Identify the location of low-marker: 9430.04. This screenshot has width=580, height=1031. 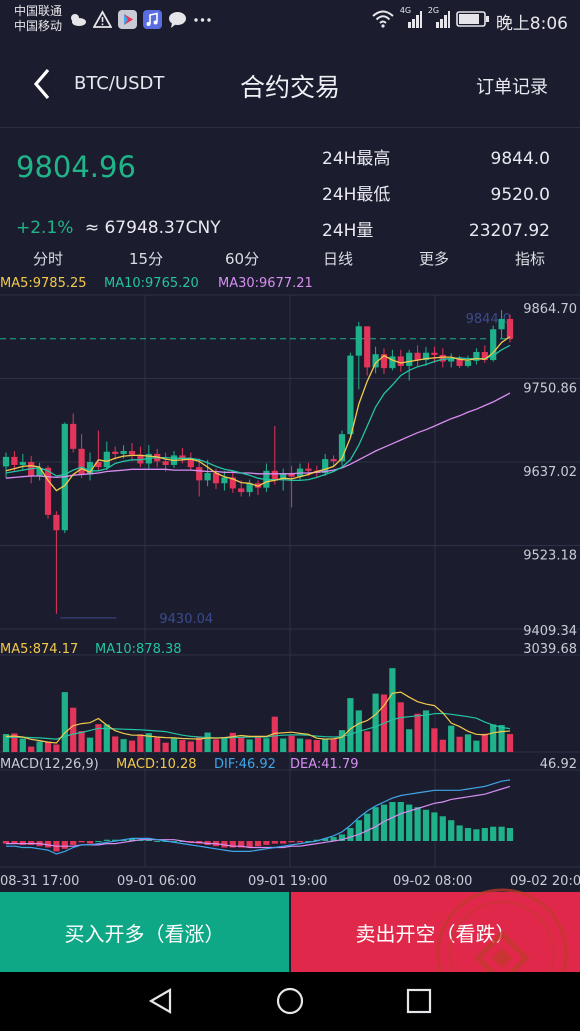
(186, 619).